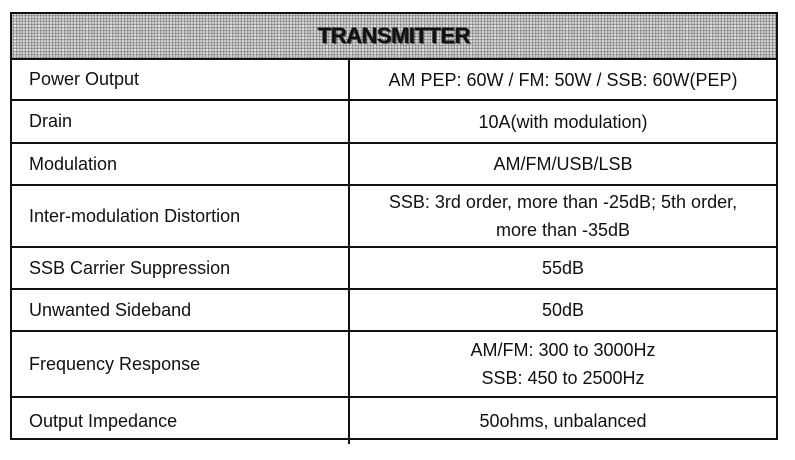 The width and height of the screenshot is (795, 460). I want to click on row-value: 50dB, so click(563, 310).